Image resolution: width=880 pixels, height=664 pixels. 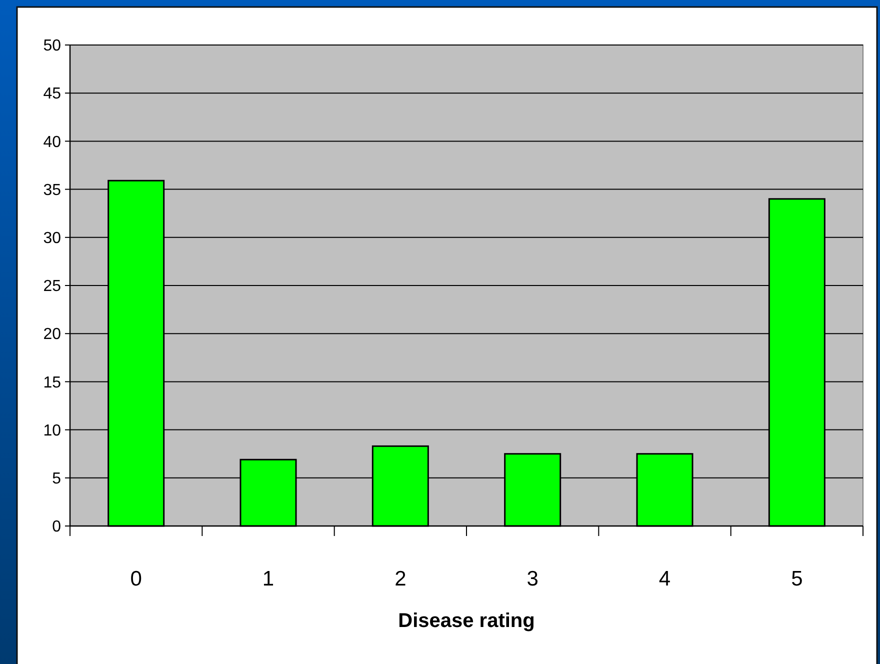 What do you see at coordinates (52, 287) in the screenshot?
I see `y-tick-label: 25` at bounding box center [52, 287].